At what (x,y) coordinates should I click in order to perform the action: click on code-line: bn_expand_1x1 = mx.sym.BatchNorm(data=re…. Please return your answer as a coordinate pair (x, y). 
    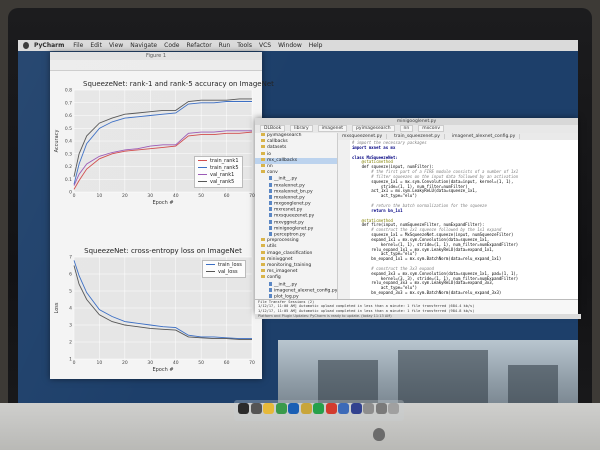
    Looking at the image, I should click on (464, 259).